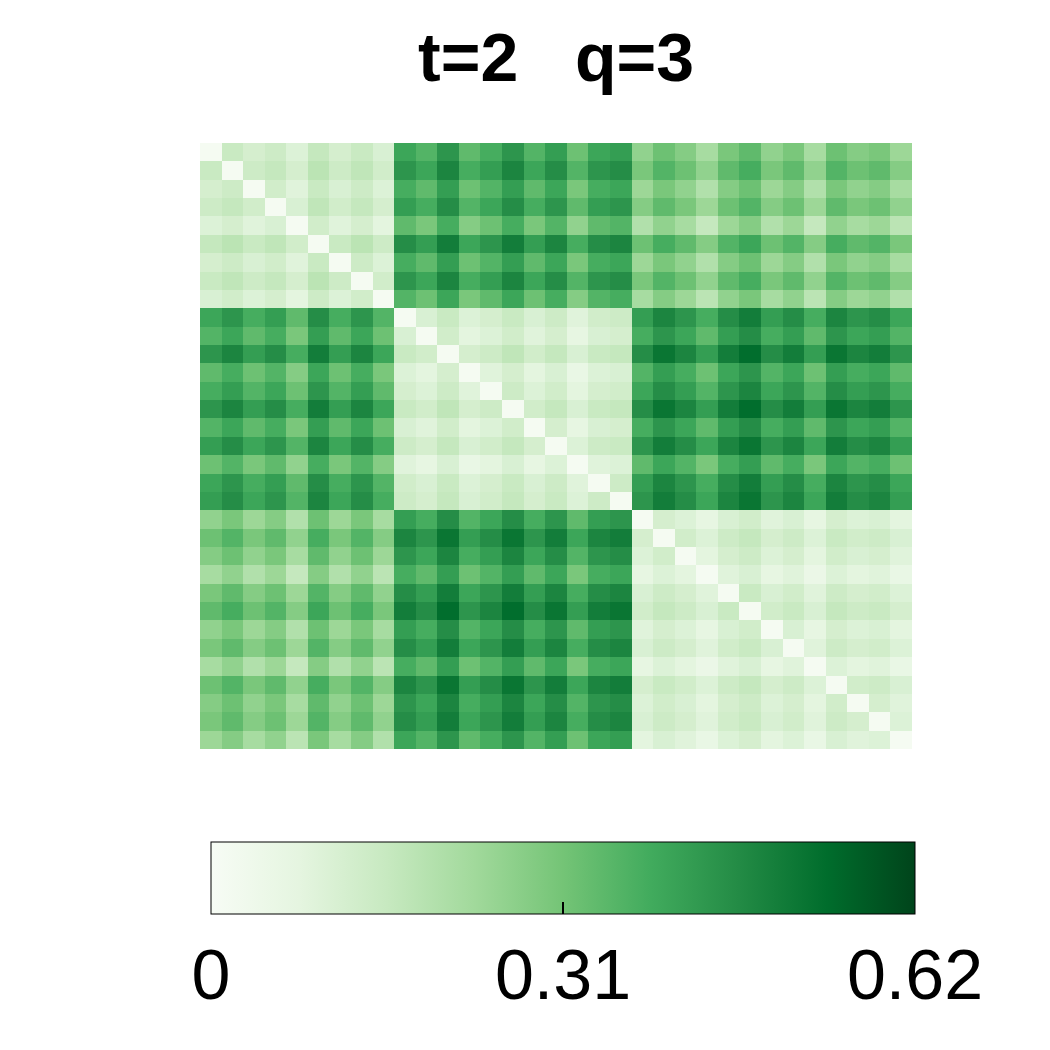  What do you see at coordinates (915, 975) in the screenshot?
I see `color-bar-label: 0.62` at bounding box center [915, 975].